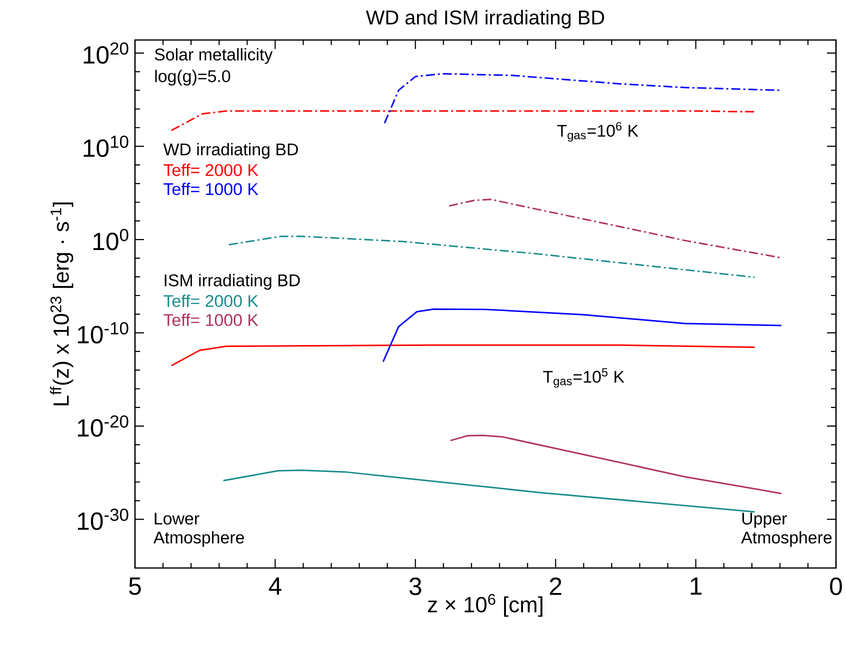  Describe the element at coordinates (583, 378) in the screenshot. I see `annotation: T$_{gas}$=10$^{5}$ K` at that location.